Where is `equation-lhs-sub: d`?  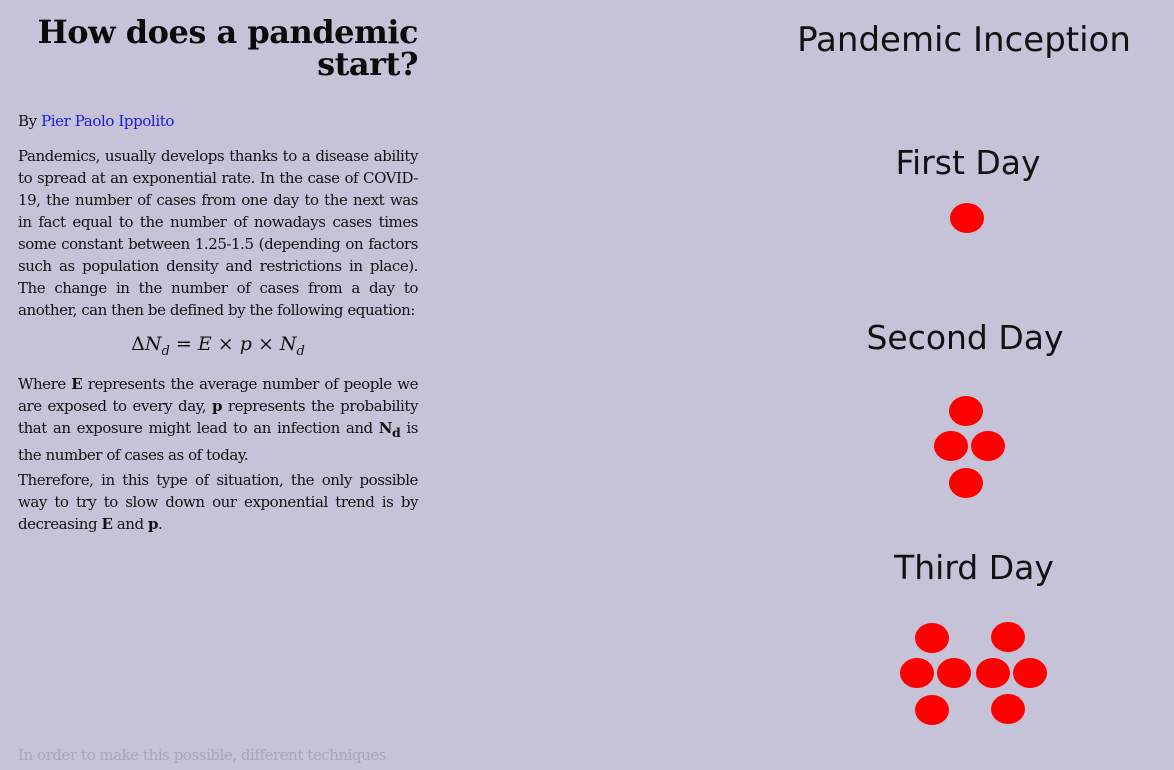
equation-lhs-sub: d is located at coordinates (165, 351).